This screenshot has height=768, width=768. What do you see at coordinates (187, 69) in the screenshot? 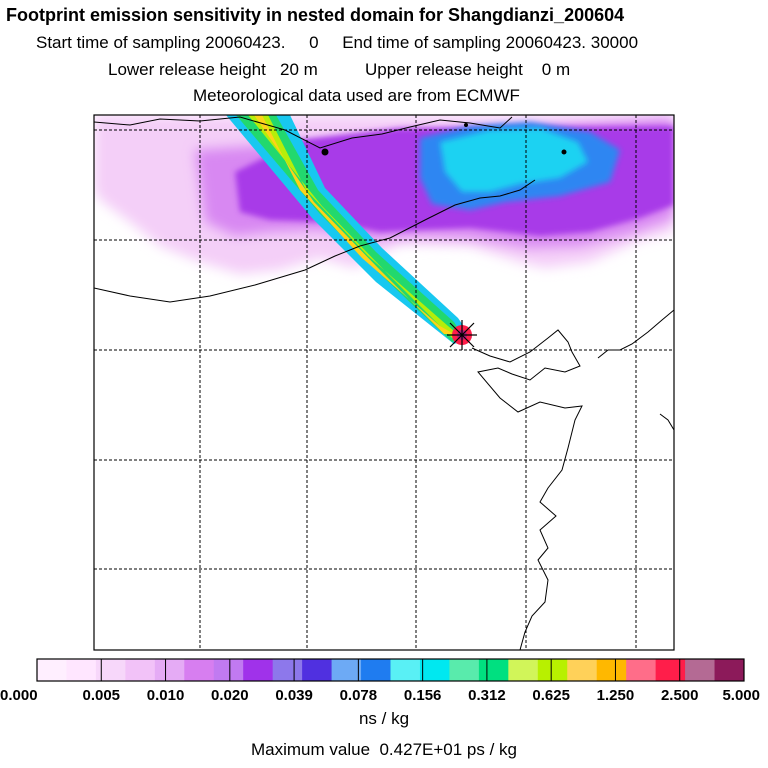
I see `lower-release-label: Lower release height` at bounding box center [187, 69].